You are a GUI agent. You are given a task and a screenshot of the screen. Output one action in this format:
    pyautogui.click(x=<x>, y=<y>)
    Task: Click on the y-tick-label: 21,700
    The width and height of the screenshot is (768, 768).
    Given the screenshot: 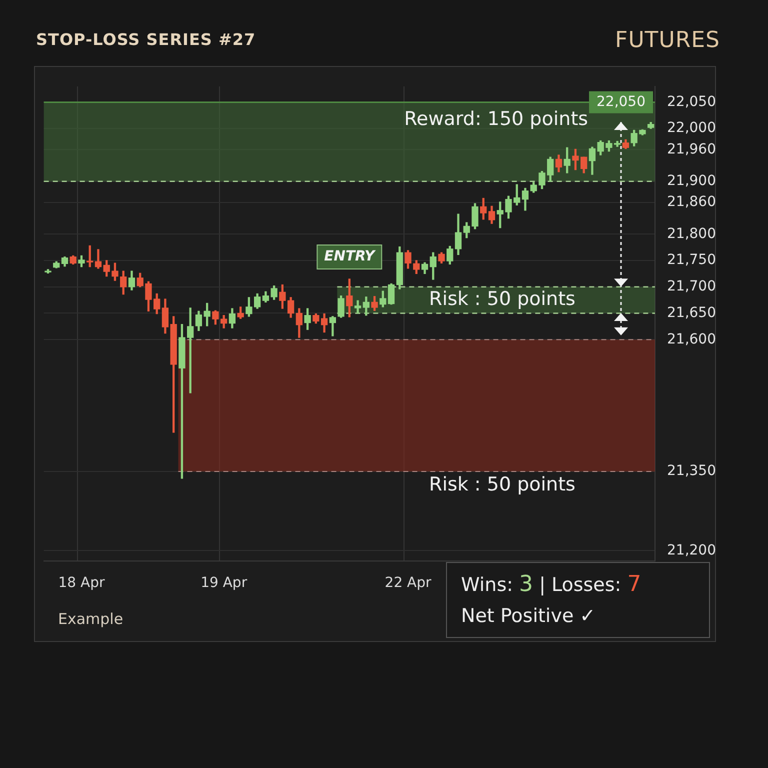 What is the action you would take?
    pyautogui.click(x=691, y=286)
    